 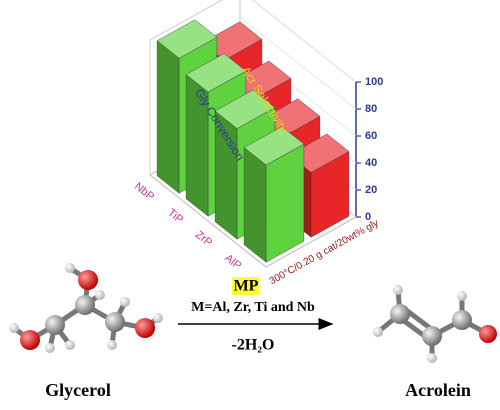 What do you see at coordinates (374, 82) in the screenshot?
I see `y-tick-label: 100` at bounding box center [374, 82].